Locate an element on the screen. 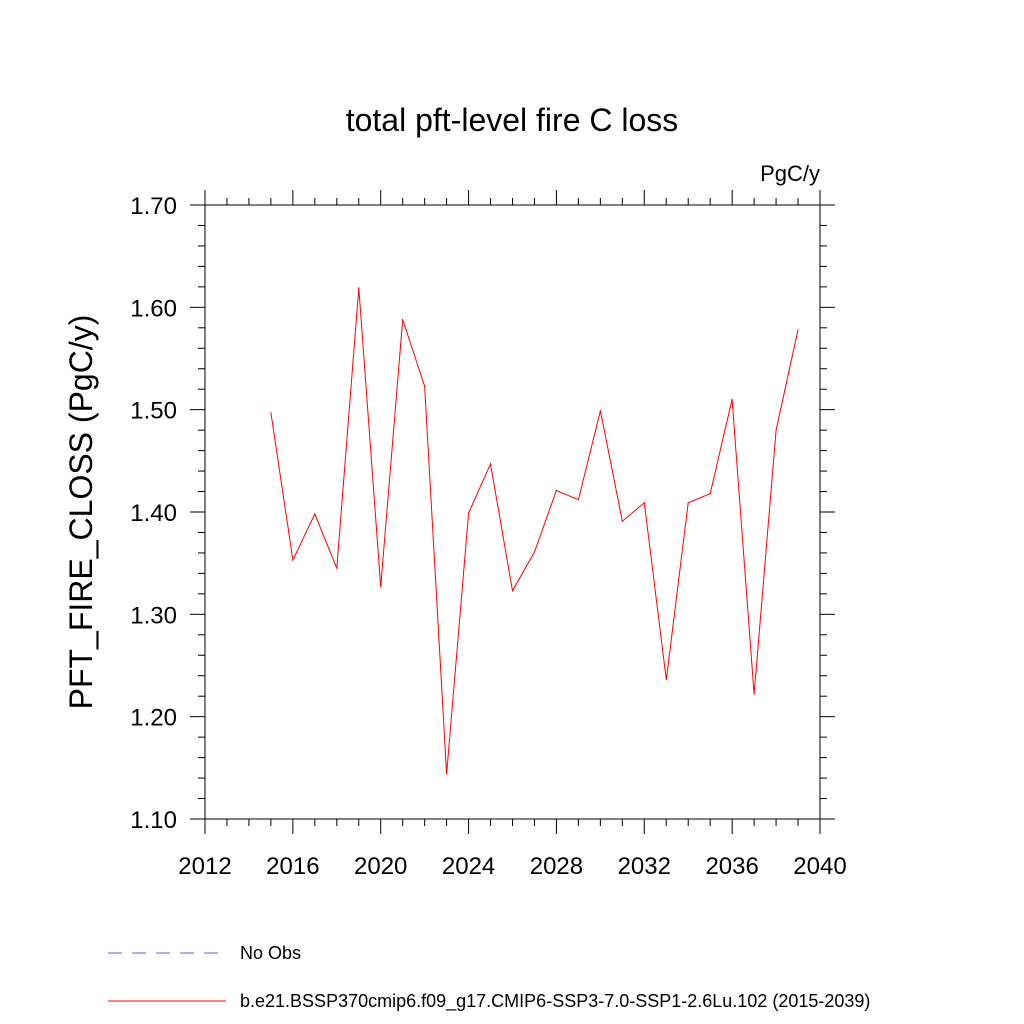 The width and height of the screenshot is (1024, 1024). y-tick-label: 1.70 is located at coordinates (153, 206).